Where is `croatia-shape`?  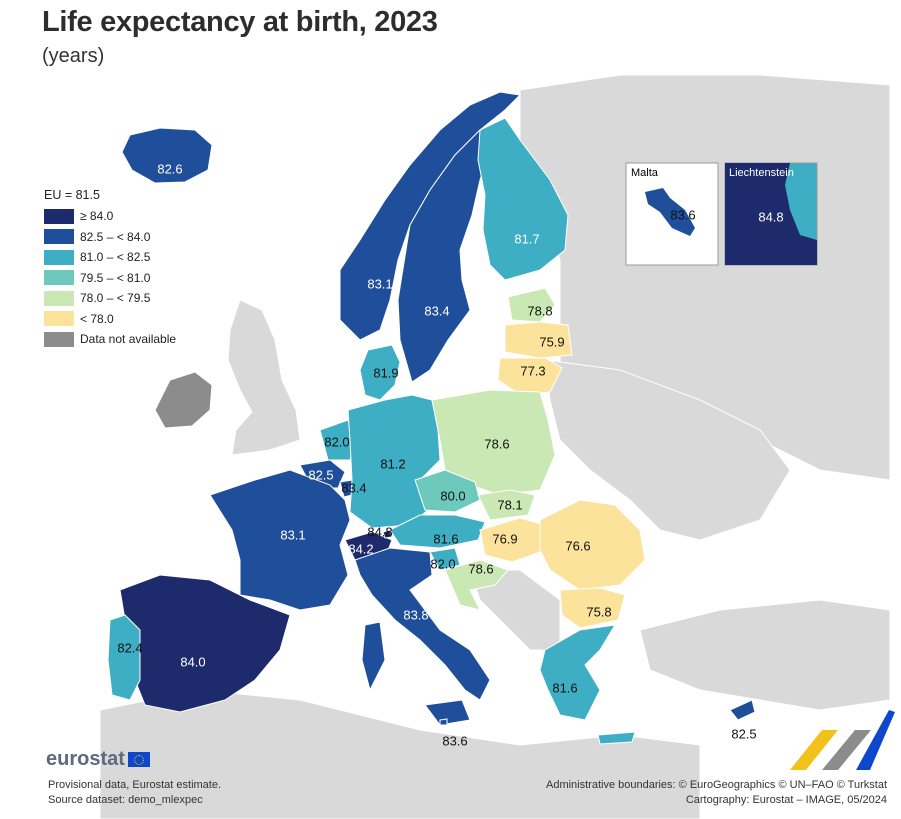 croatia-shape is located at coordinates (476, 585).